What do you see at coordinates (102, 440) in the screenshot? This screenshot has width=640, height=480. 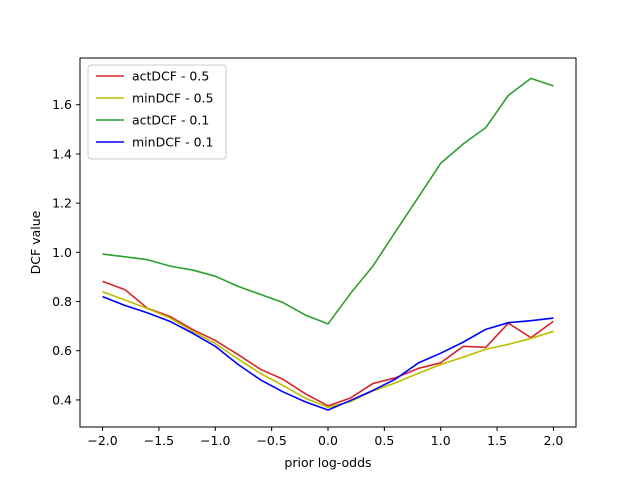 I see `x-tick-label: −2.0` at bounding box center [102, 440].